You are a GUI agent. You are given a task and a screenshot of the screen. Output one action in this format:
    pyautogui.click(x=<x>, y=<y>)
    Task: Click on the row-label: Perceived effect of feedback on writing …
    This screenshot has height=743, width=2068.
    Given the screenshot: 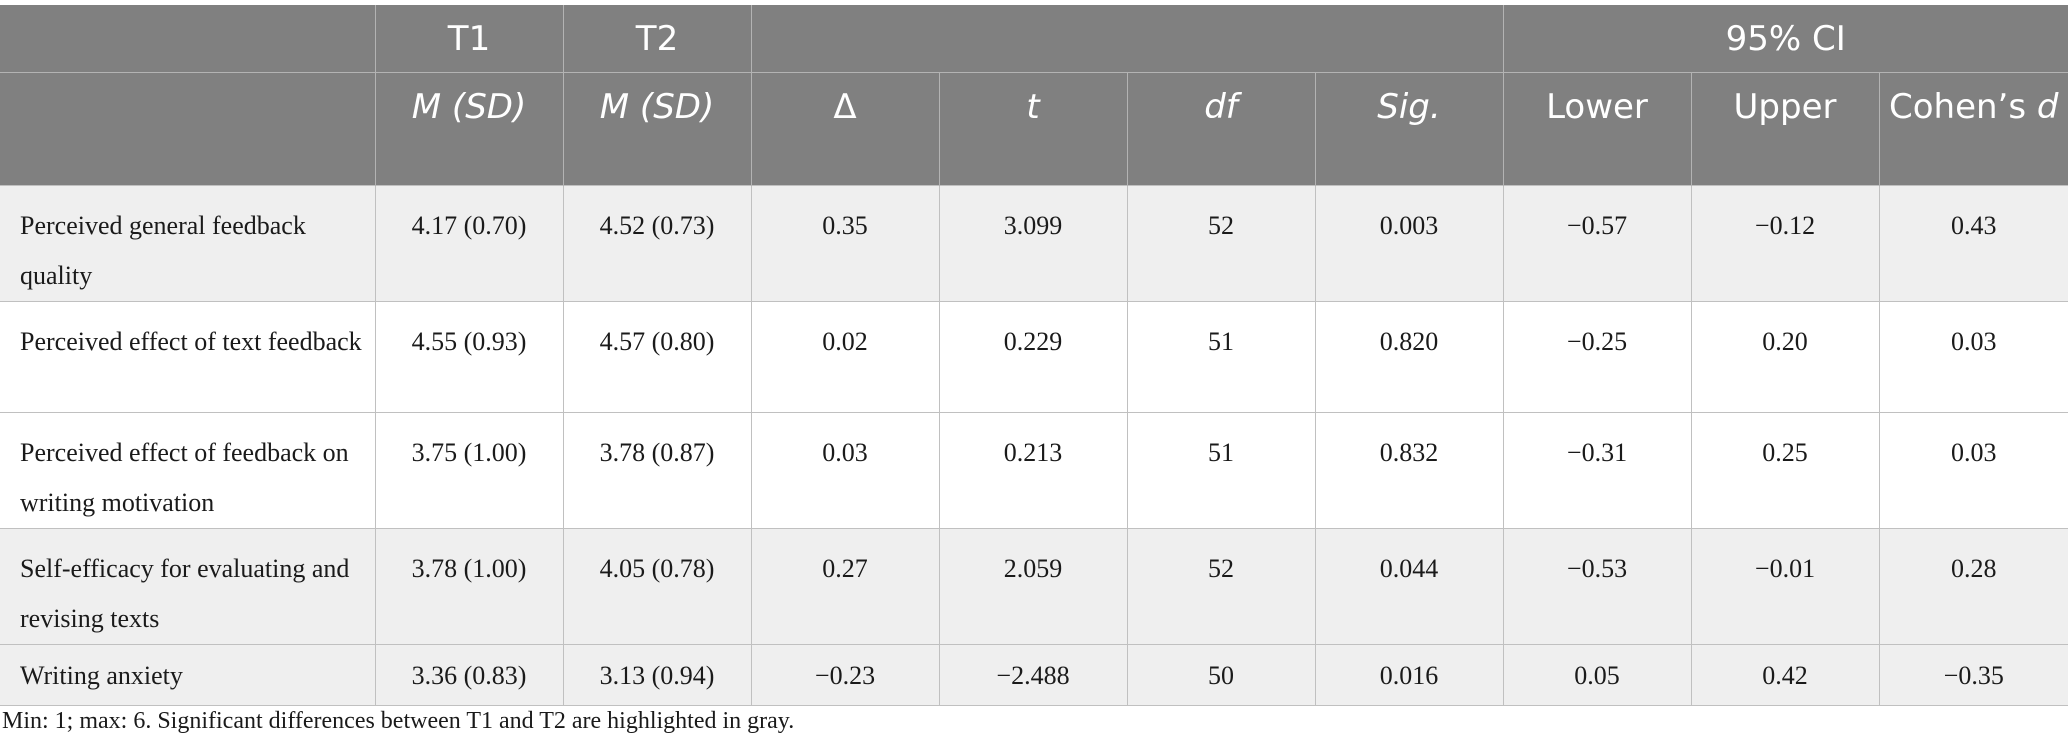 What is the action you would take?
    pyautogui.click(x=187, y=470)
    